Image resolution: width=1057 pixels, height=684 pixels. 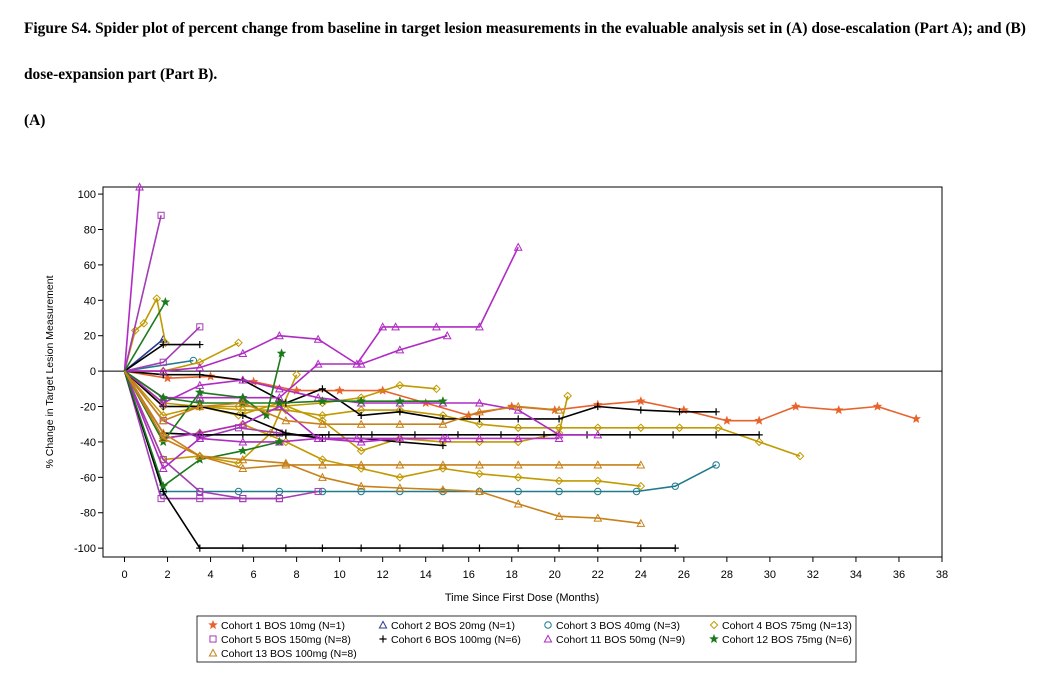 I want to click on legend-item: Cohort 1 BOS 10mg (N=1), so click(x=276, y=625).